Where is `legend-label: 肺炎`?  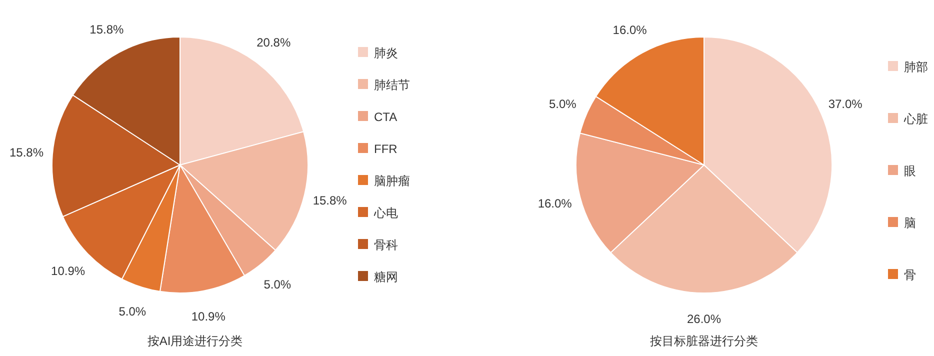 legend-label: 肺炎 is located at coordinates (386, 53).